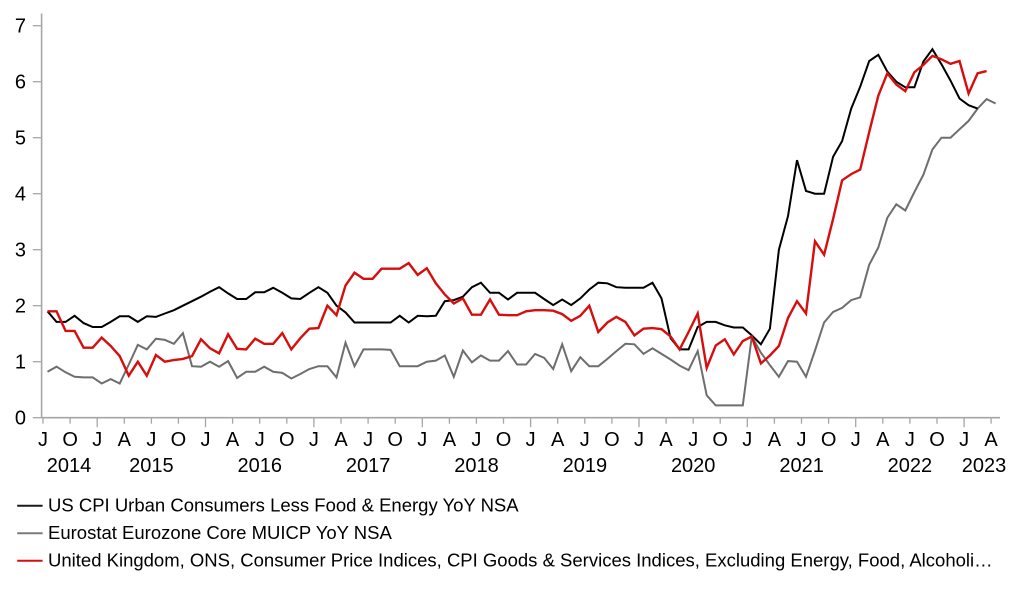 The height and width of the screenshot is (597, 1022). Describe the element at coordinates (20, 27) in the screenshot. I see `svg-text: 7` at that location.